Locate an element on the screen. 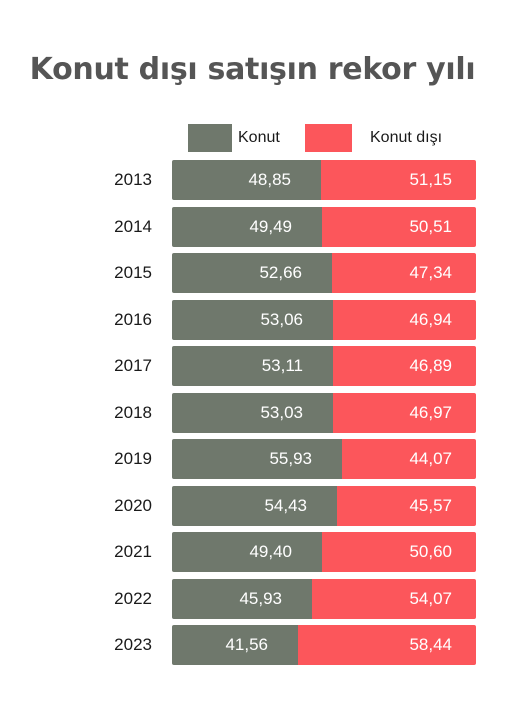  bar-segment-konut-disi: 44,07 is located at coordinates (409, 459).